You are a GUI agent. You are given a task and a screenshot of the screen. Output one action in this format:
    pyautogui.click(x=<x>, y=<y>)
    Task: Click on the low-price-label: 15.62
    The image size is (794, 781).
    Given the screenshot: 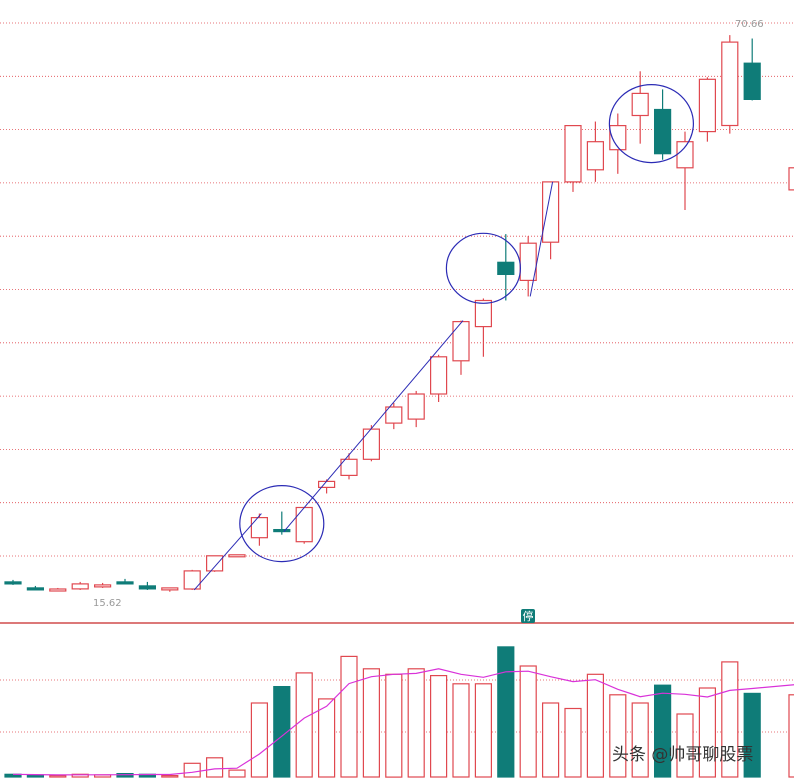 What is the action you would take?
    pyautogui.click(x=107, y=603)
    